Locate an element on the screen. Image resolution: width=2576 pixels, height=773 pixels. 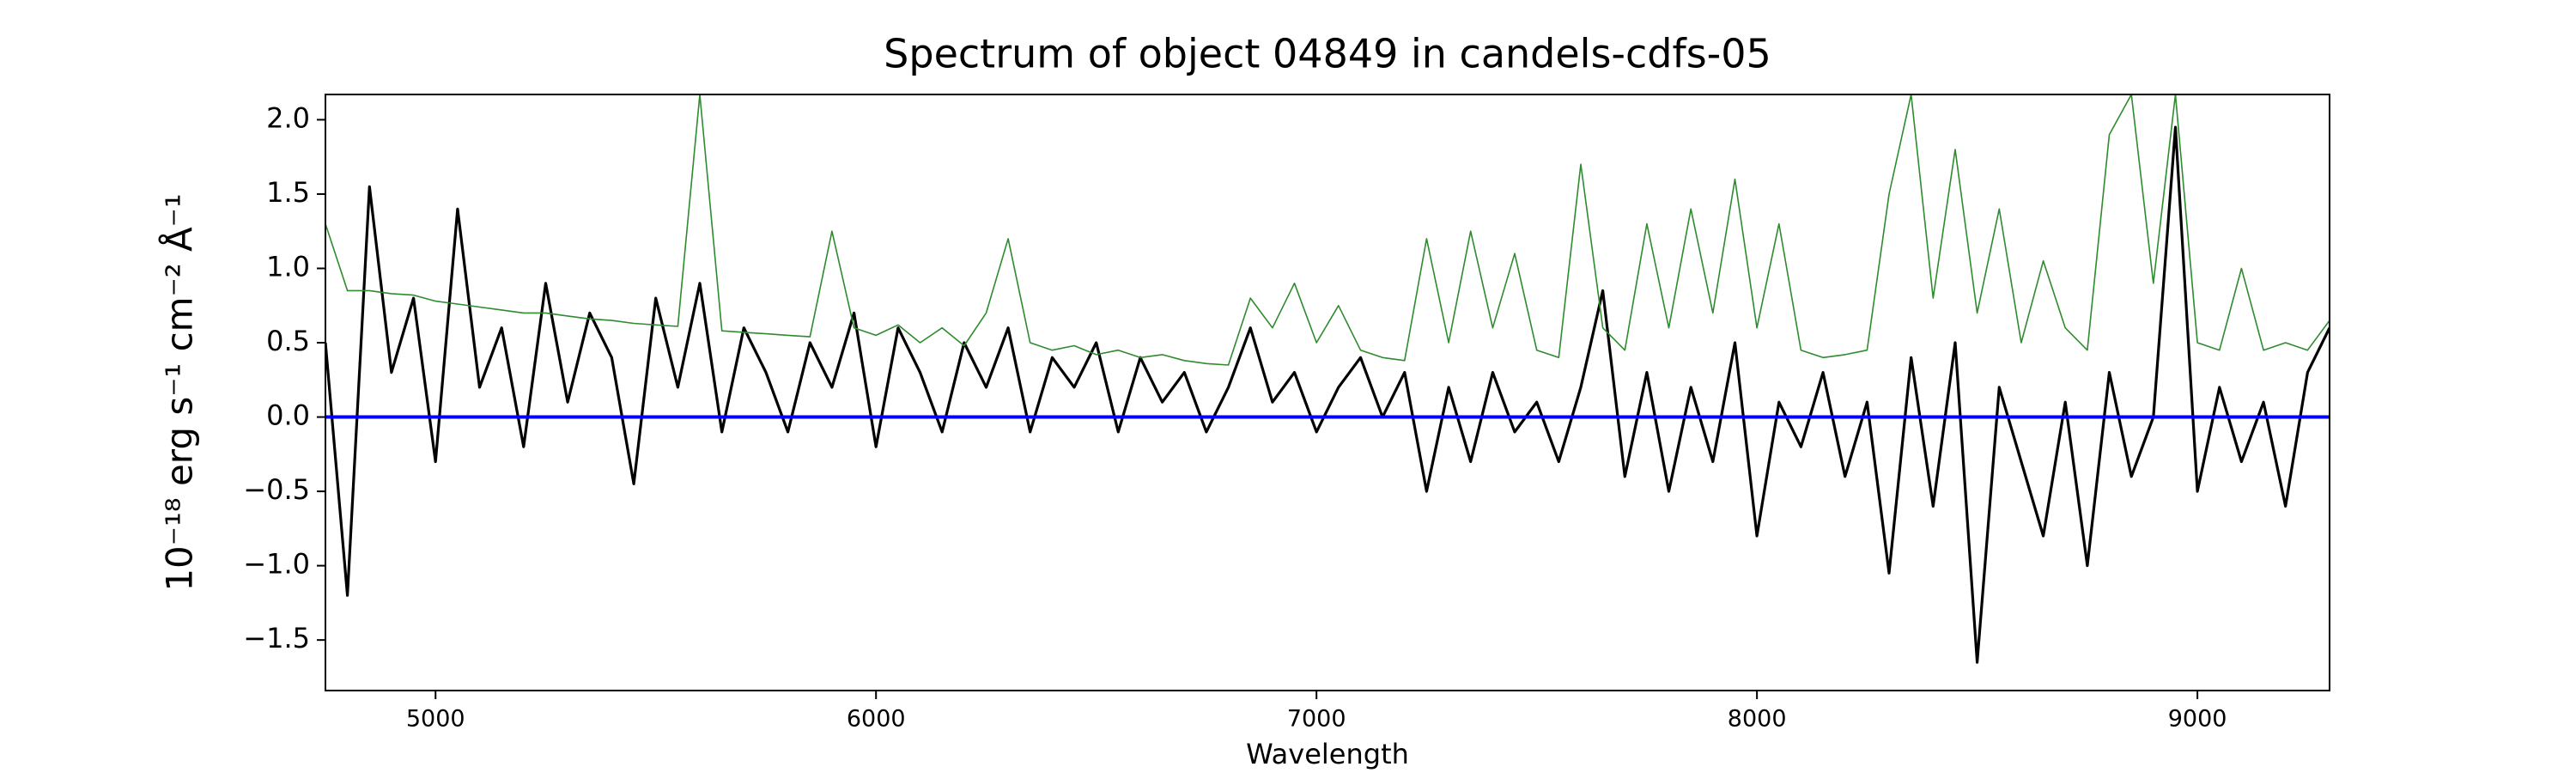
x-tick-label: 9000 is located at coordinates (2197, 719).